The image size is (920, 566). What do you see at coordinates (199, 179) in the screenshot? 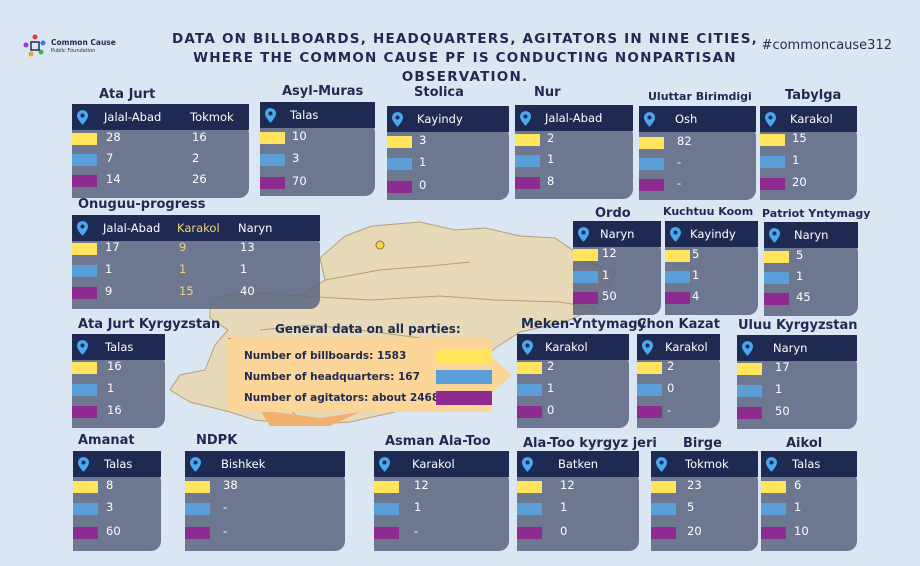
I see `agitators-value: 26` at bounding box center [199, 179].